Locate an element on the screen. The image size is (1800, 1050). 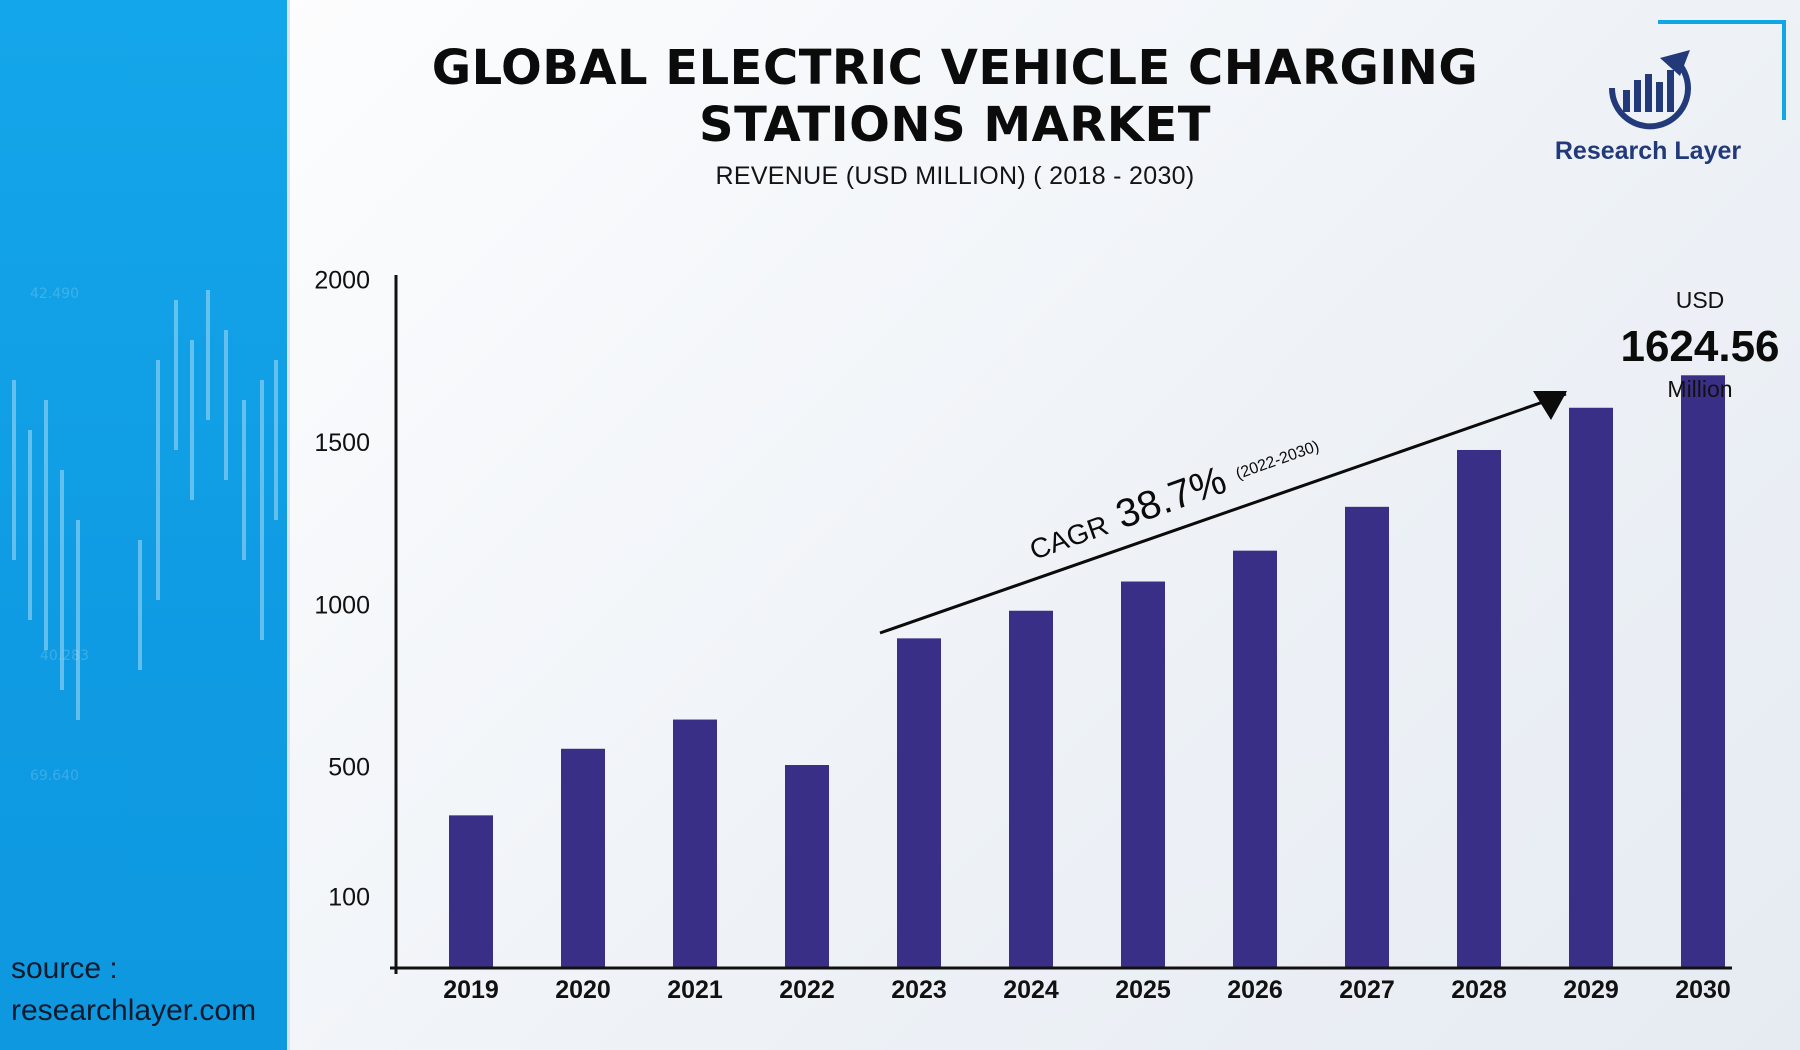
svg-text: 42.490 is located at coordinates (54, 294).